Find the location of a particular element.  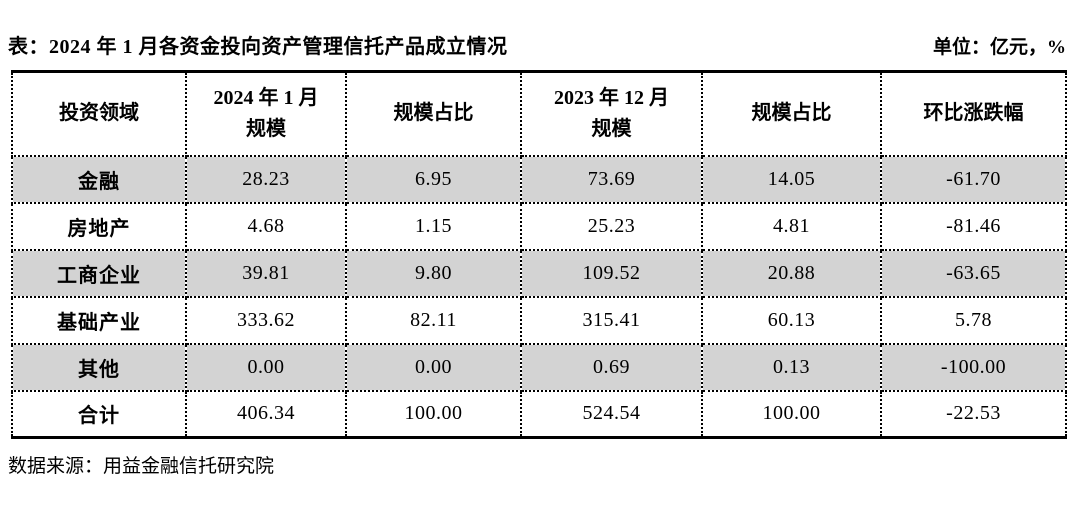

table-cell: -63.65 is located at coordinates (973, 273).